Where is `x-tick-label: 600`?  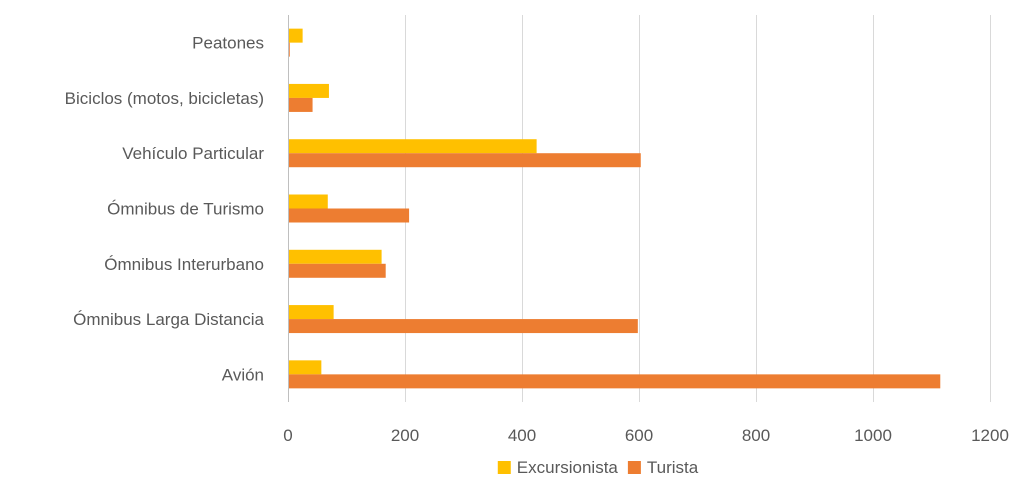 x-tick-label: 600 is located at coordinates (639, 435).